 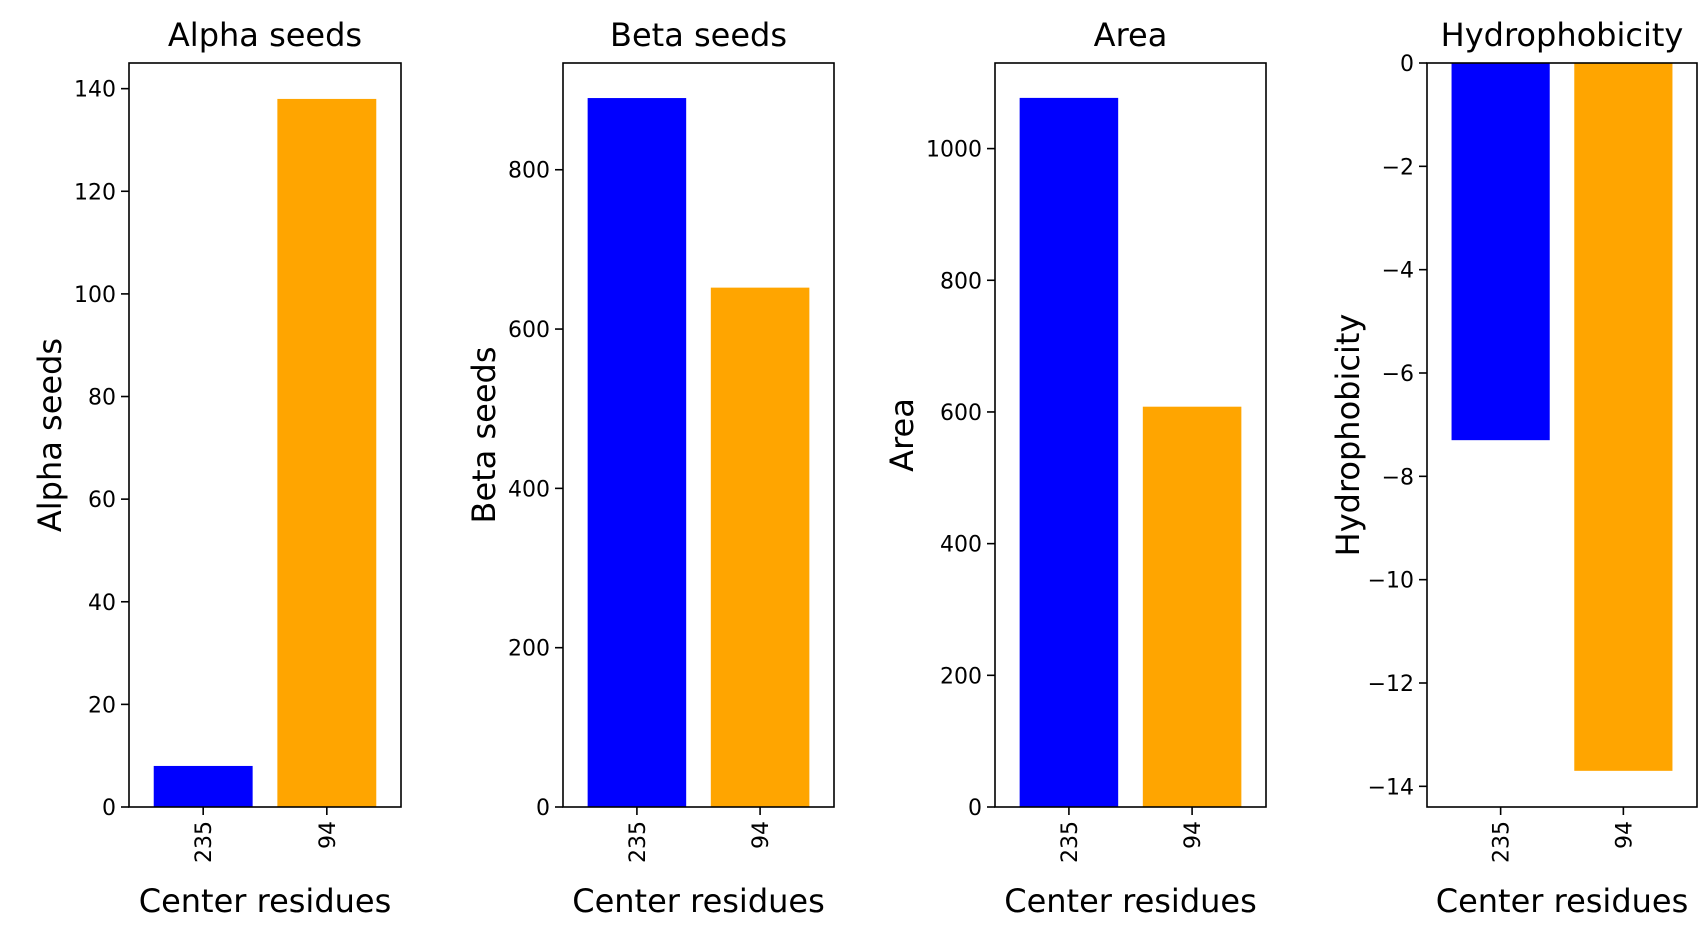 I want to click on y-tick-label: −6, so click(x=1398, y=374).